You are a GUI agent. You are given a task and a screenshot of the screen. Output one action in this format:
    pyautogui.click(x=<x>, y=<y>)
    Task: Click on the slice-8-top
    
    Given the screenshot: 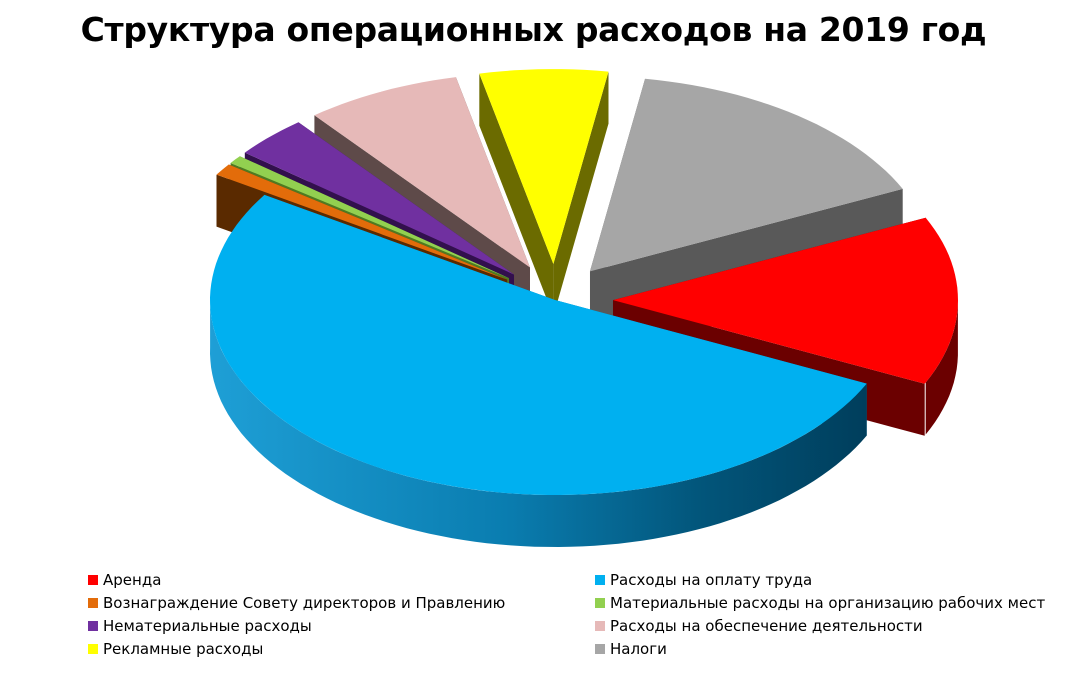 What is the action you would take?
    pyautogui.click(x=746, y=175)
    